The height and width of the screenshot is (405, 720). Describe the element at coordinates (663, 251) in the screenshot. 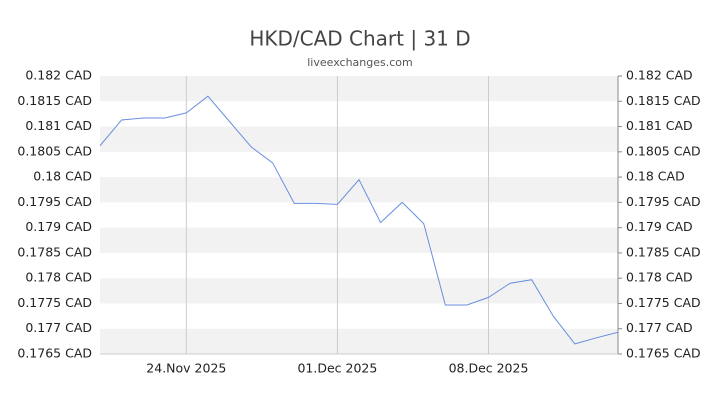

I see `y2-tick-label: 0.1785 CAD` at that location.